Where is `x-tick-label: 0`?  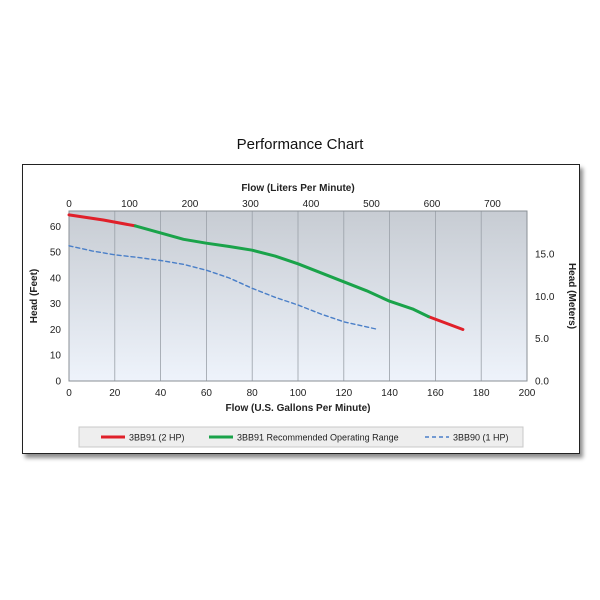
x-tick-label: 0 is located at coordinates (69, 393).